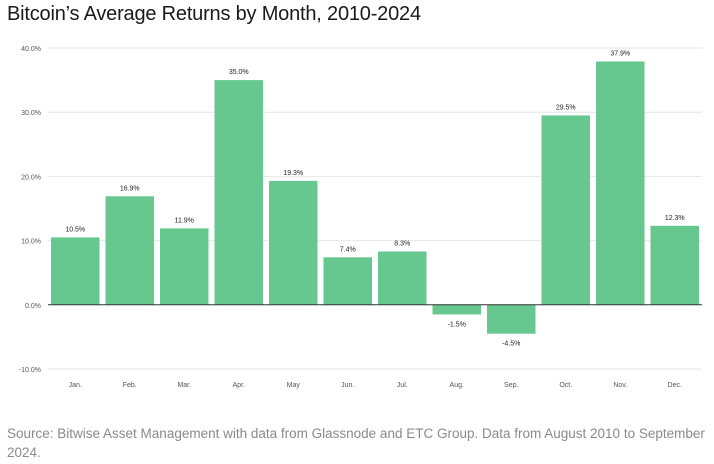 The height and width of the screenshot is (464, 714). I want to click on x-tick-label: Feb., so click(130, 385).